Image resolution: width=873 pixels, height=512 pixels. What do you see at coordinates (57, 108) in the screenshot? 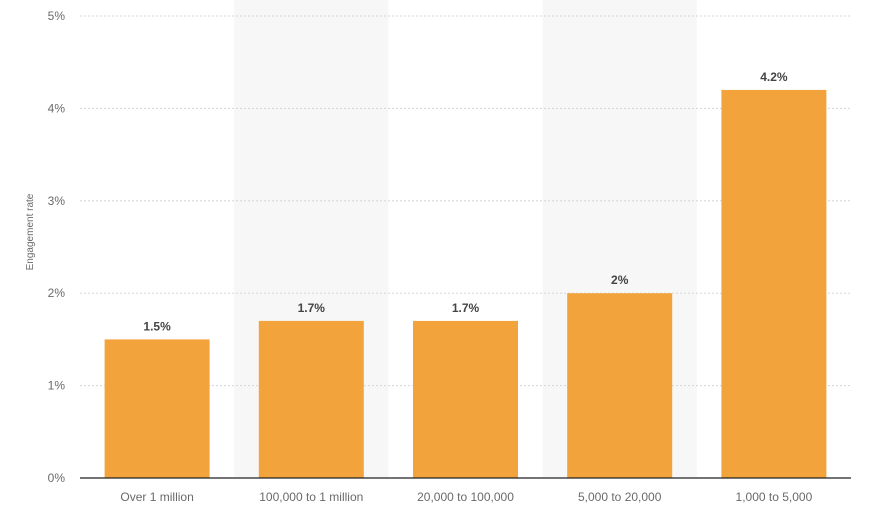
I see `y-tick-label: 4%` at bounding box center [57, 108].